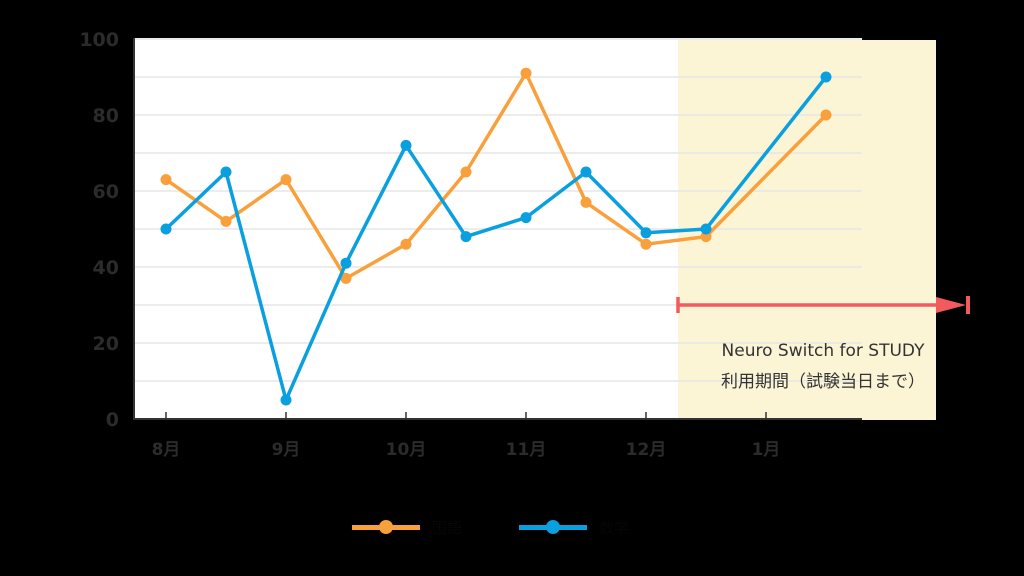 This screenshot has width=1024, height=576. What do you see at coordinates (106, 116) in the screenshot?
I see `y-tick-label: 80` at bounding box center [106, 116].